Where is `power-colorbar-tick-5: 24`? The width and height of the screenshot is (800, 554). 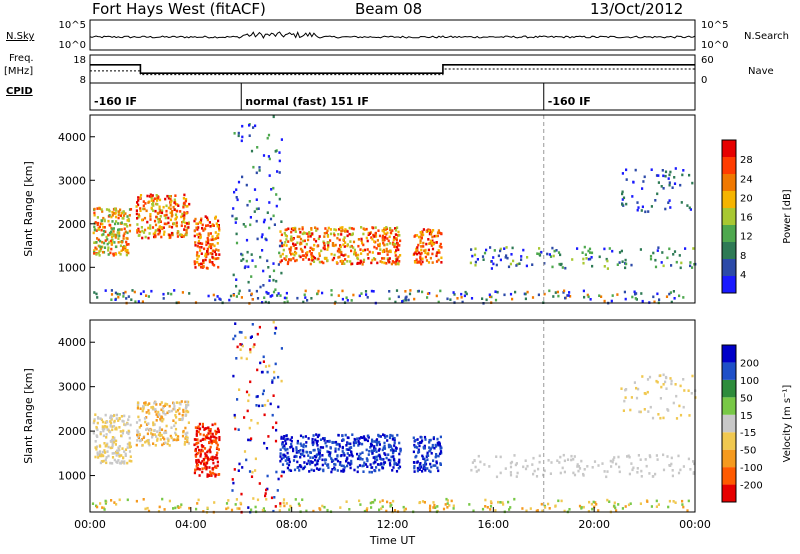 power-colorbar-tick-5: 24 is located at coordinates (746, 179).